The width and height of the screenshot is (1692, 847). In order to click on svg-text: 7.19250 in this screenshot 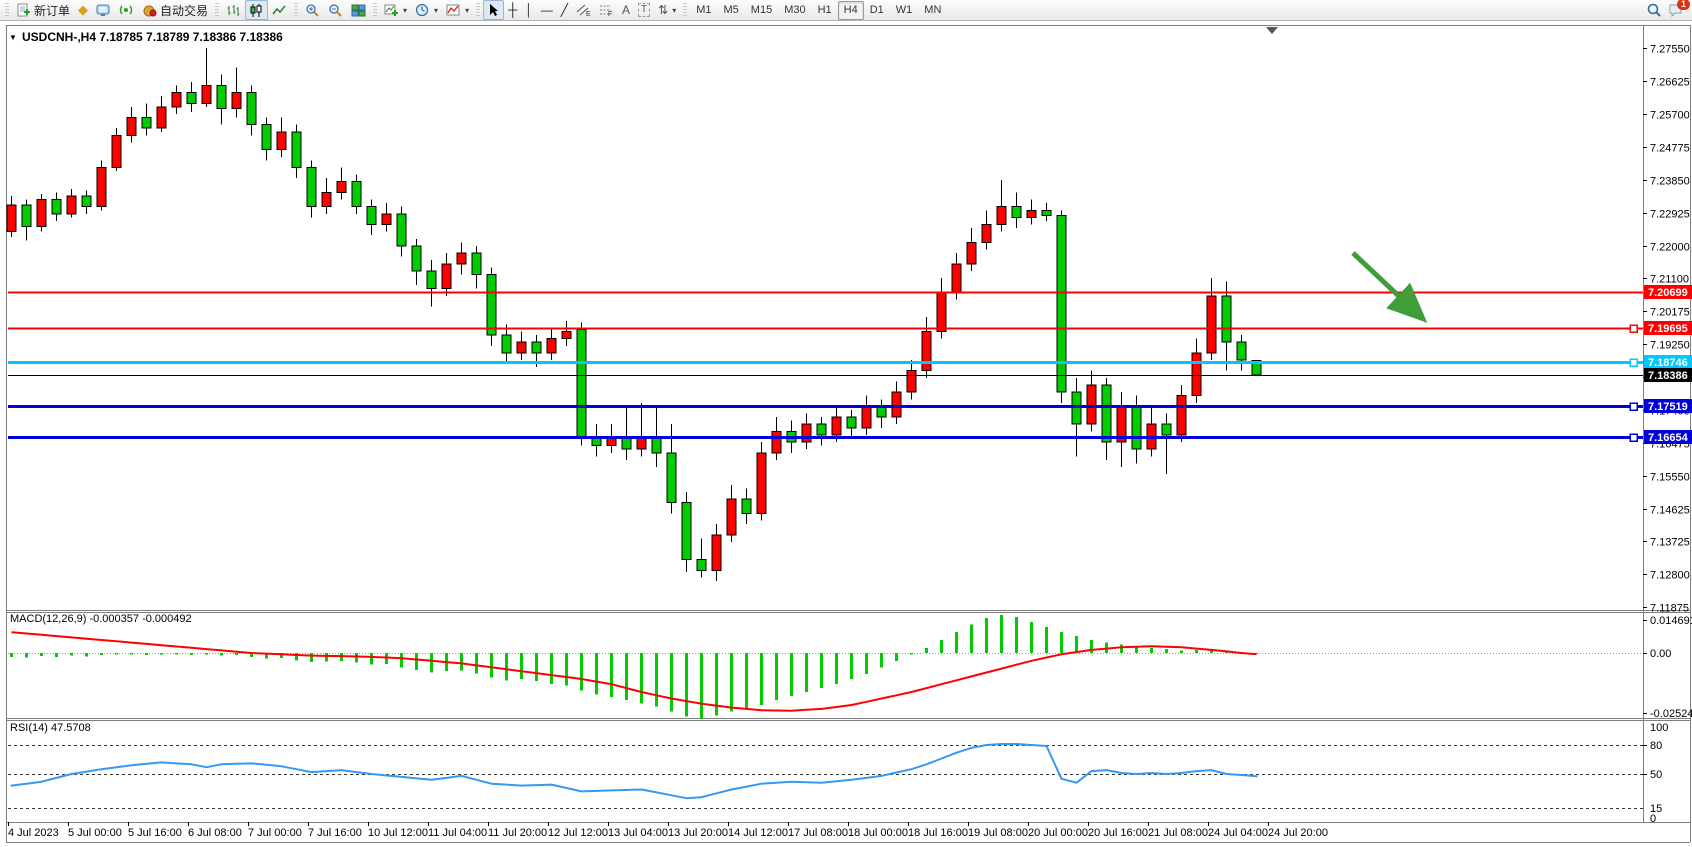, I will do `click(1670, 346)`.